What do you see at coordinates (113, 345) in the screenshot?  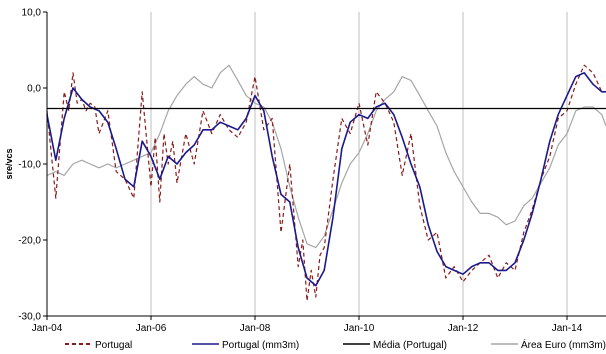 I see `legend-label-portugal: Portugal` at bounding box center [113, 345].